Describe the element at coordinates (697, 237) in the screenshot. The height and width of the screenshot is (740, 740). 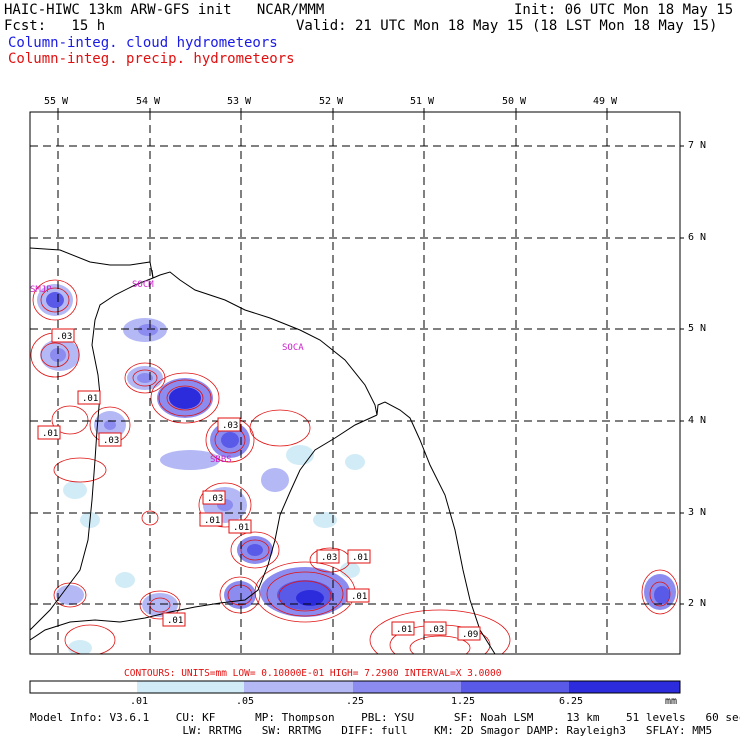
I see `lat-label: 6 N` at that location.